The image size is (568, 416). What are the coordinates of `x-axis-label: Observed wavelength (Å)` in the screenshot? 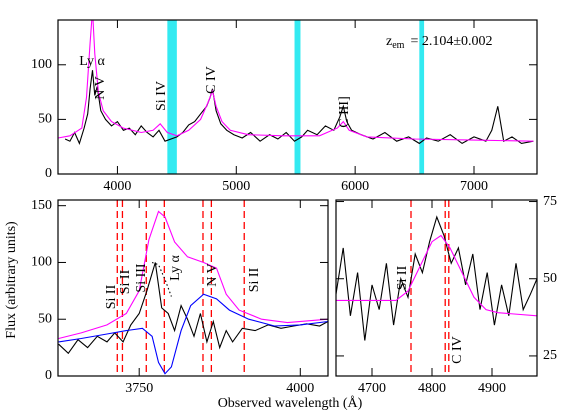 It's located at (290, 403).